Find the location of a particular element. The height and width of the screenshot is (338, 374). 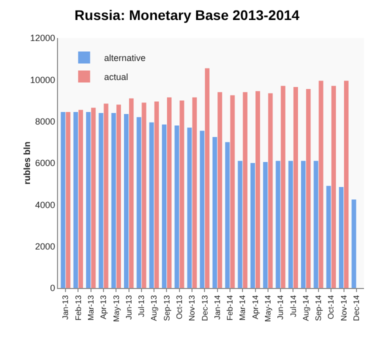

y-tick-label: 2000 is located at coordinates (45, 246).